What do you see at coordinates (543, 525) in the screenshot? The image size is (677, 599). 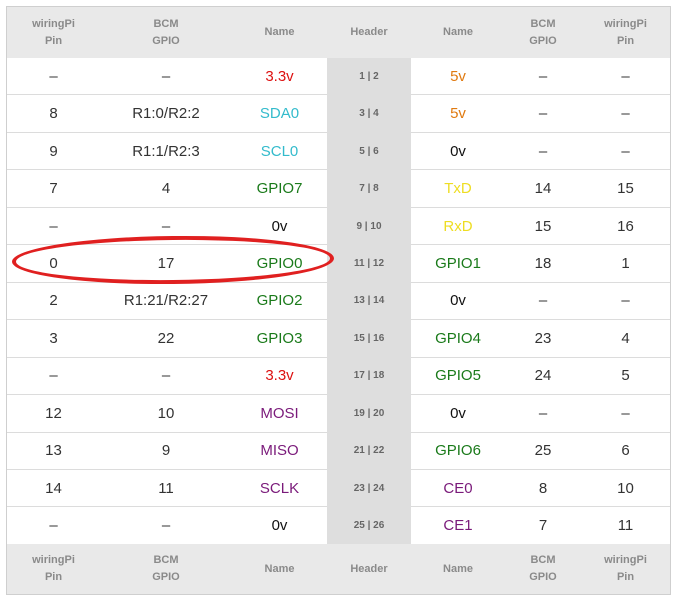 I see `right-bcm-gpio: 7` at bounding box center [543, 525].